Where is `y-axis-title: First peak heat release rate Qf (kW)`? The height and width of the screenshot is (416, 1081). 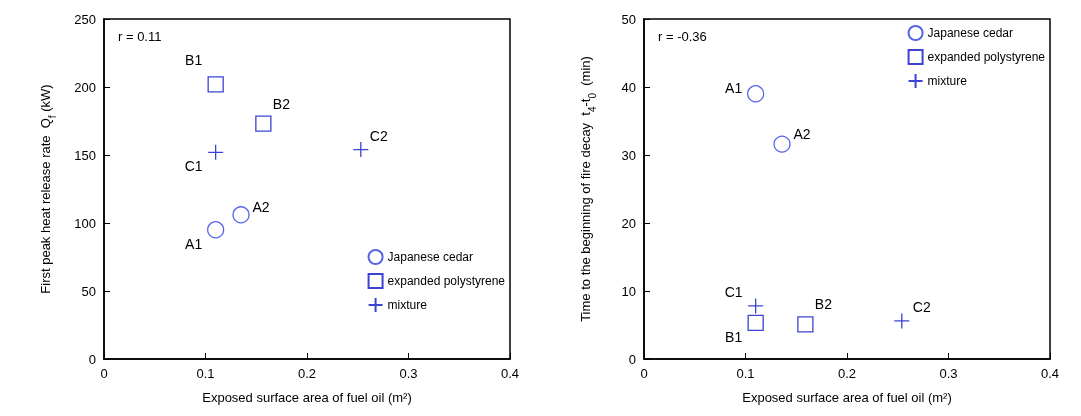 y-axis-title: First peak heat release rate Qf (kW) is located at coordinates (48, 189).